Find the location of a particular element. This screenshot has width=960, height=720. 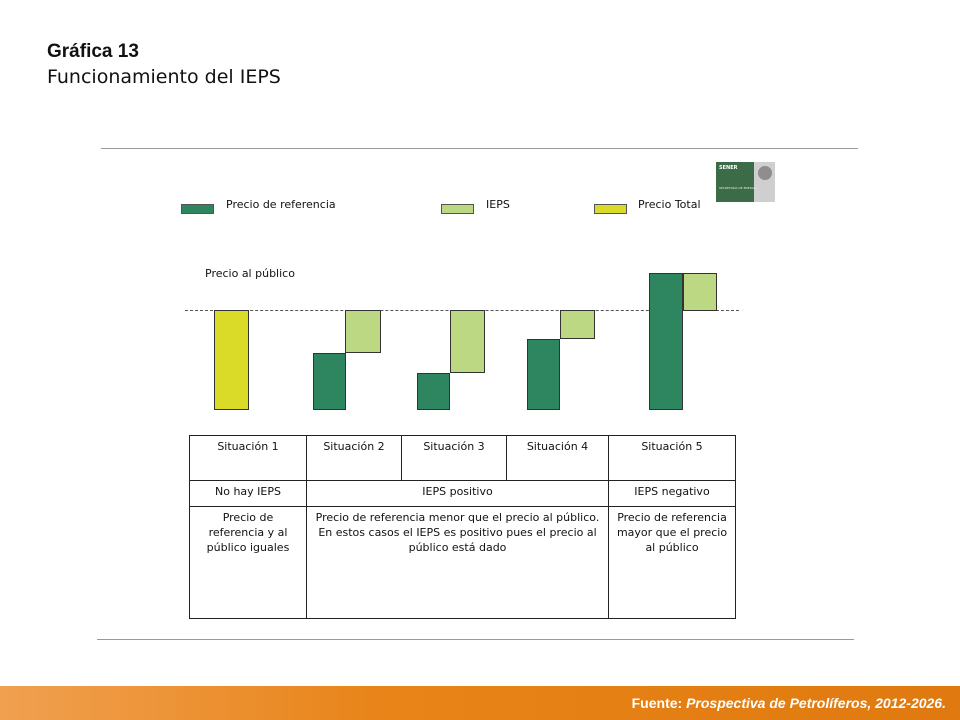

table-row: No hay IEPS IEPS positivo IEPS negativo is located at coordinates (462, 493).